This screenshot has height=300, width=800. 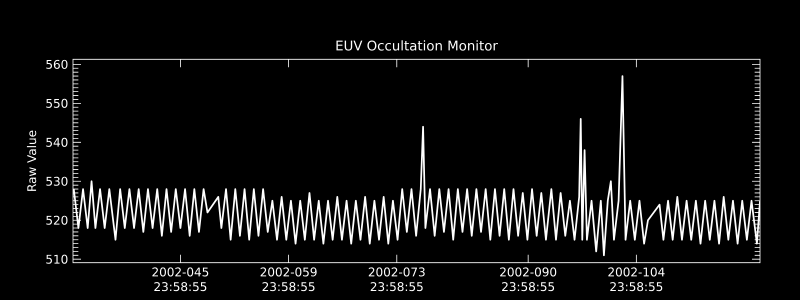 I want to click on y-tick-label: 550, so click(x=57, y=103).